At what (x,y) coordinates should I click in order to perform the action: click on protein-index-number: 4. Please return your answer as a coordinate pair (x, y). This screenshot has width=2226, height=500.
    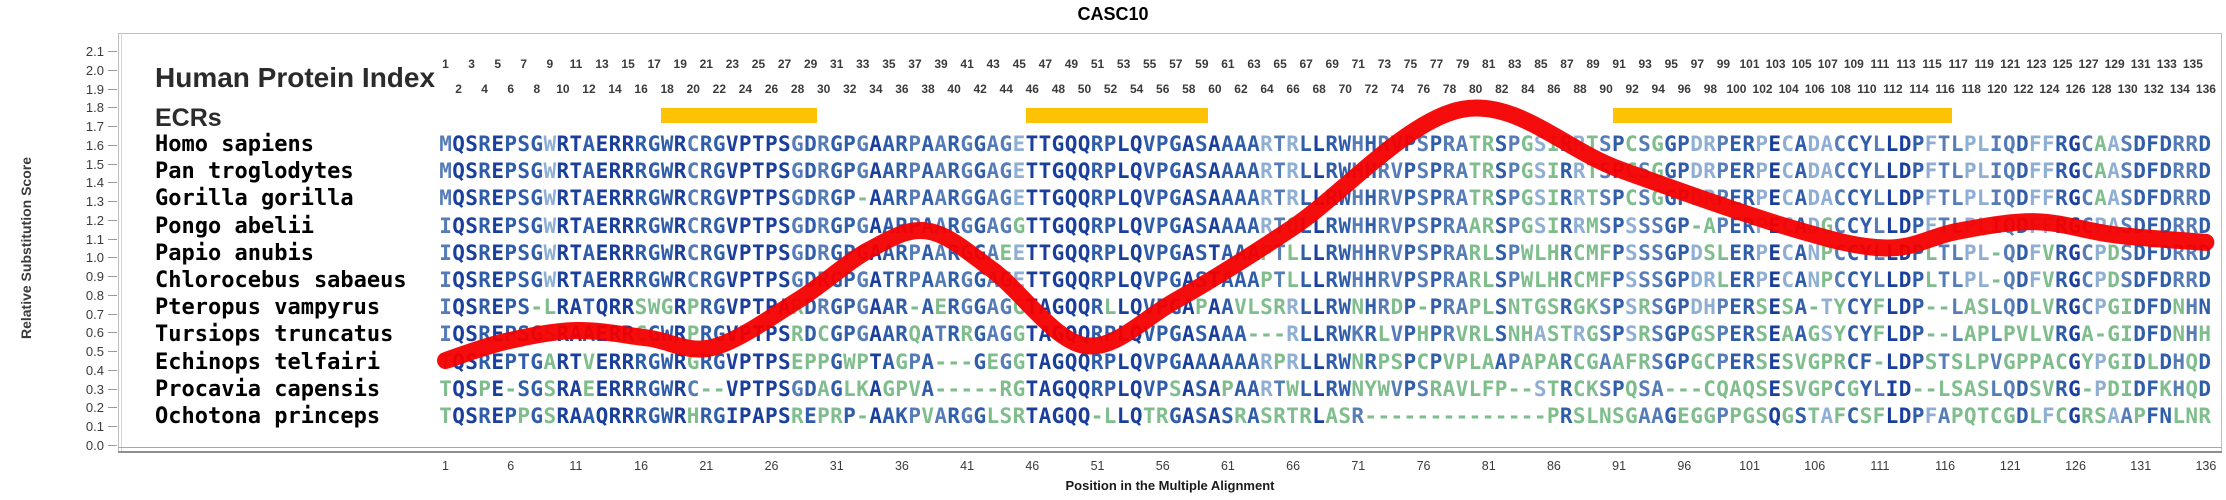
    Looking at the image, I should click on (484, 89).